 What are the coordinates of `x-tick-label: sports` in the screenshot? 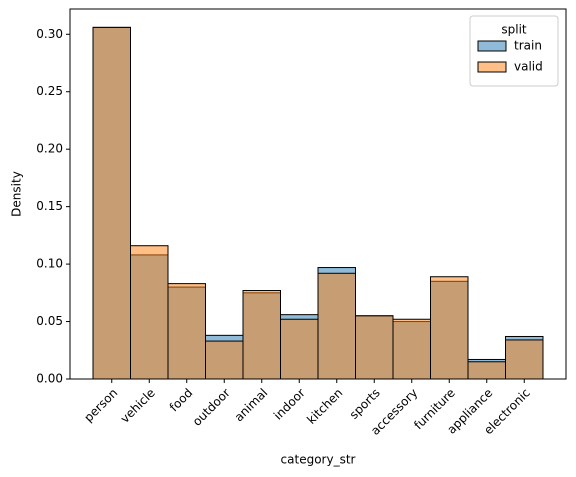 It's located at (365, 404).